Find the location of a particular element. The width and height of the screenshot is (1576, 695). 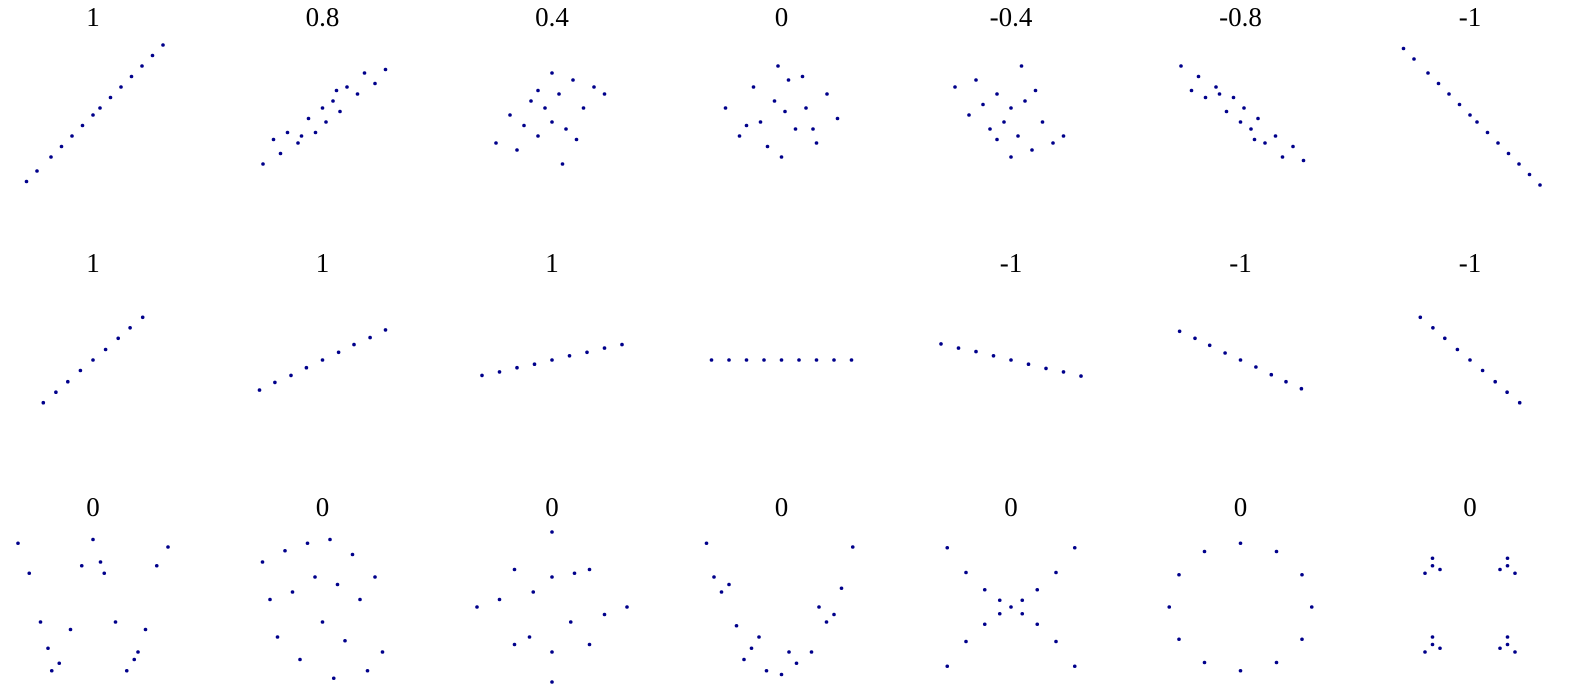

panel: 0.8 is located at coordinates (324, 84).